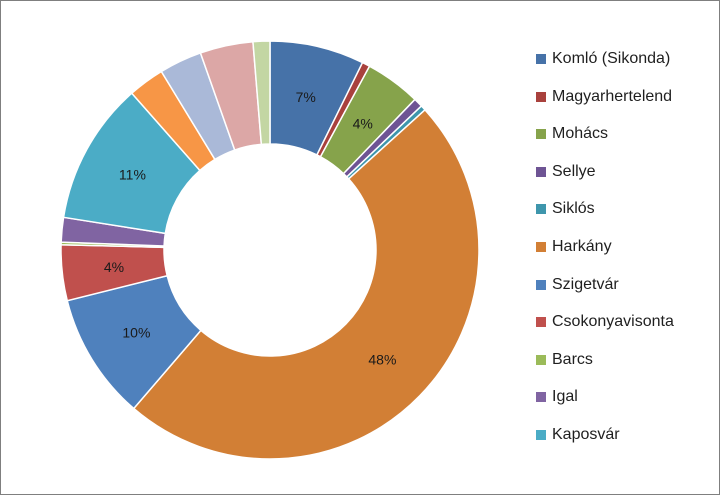 The width and height of the screenshot is (720, 495). Describe the element at coordinates (626, 68) in the screenshot. I see `legend-item-komlo-sikonda: Komló (Sikonda)` at that location.